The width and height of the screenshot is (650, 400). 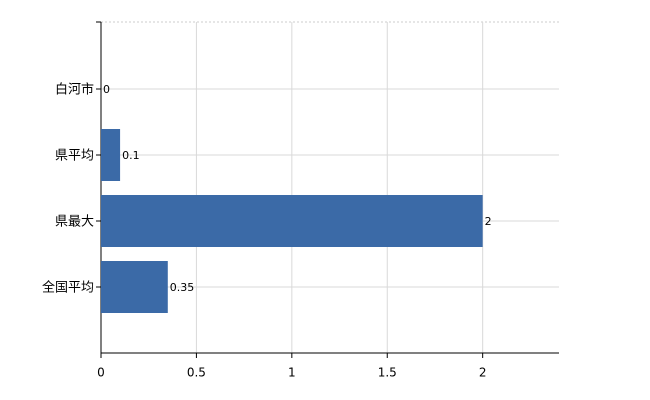 I want to click on x-tick-label: 1.5, so click(x=387, y=373).